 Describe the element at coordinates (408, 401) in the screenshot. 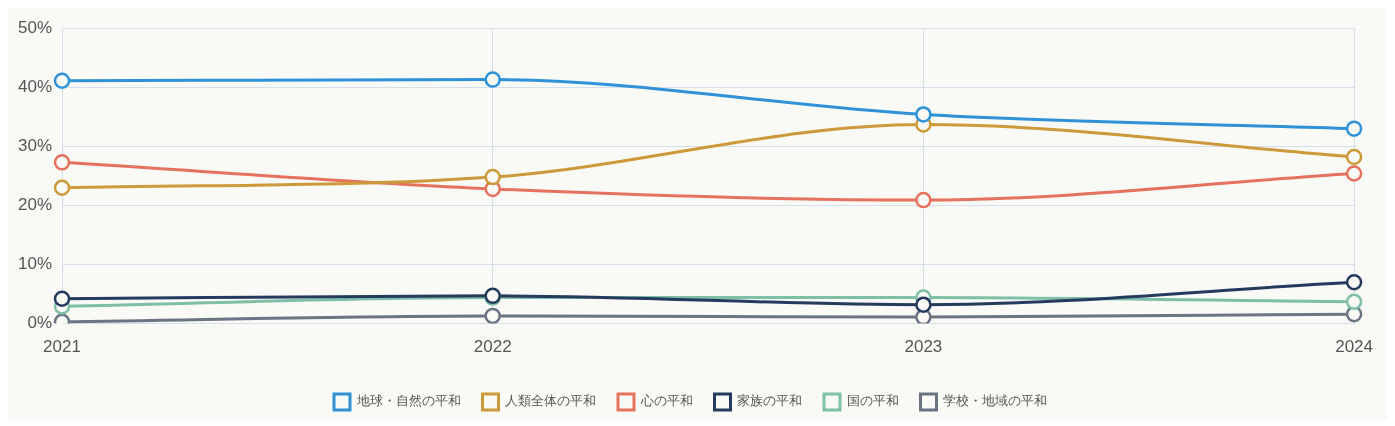

I see `legend-label: 地球・自然の平和` at that location.